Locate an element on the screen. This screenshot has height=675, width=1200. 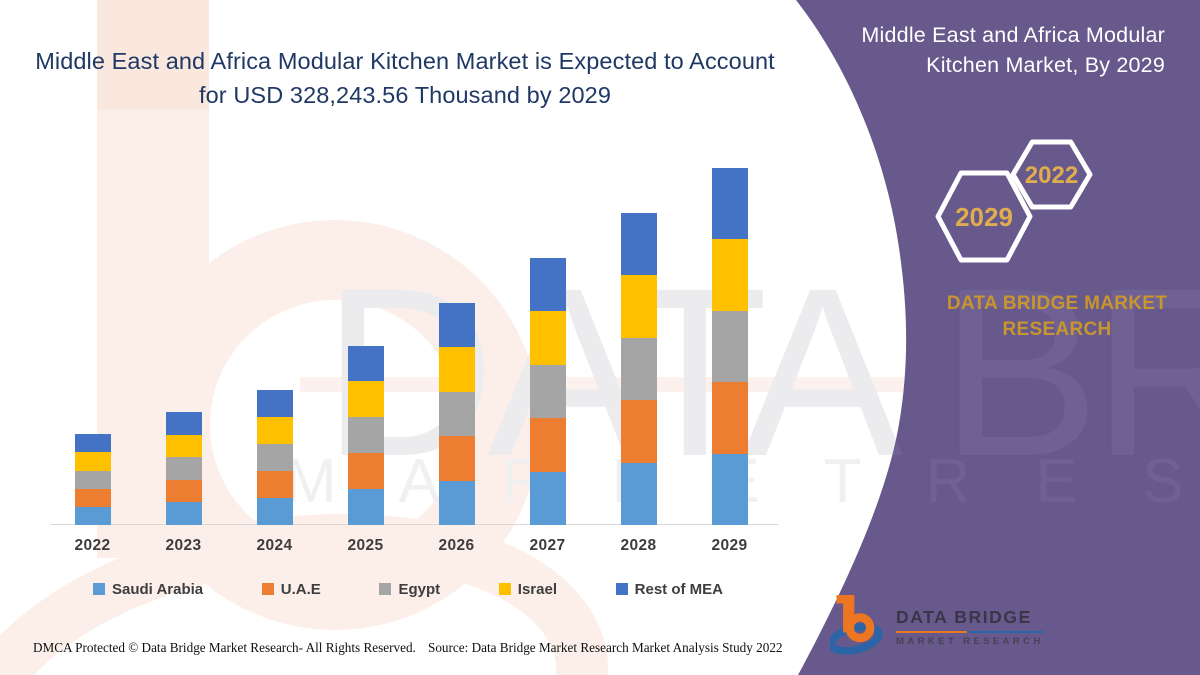
legend-label-saudi-arabia: Saudi Arabia is located at coordinates (158, 589).